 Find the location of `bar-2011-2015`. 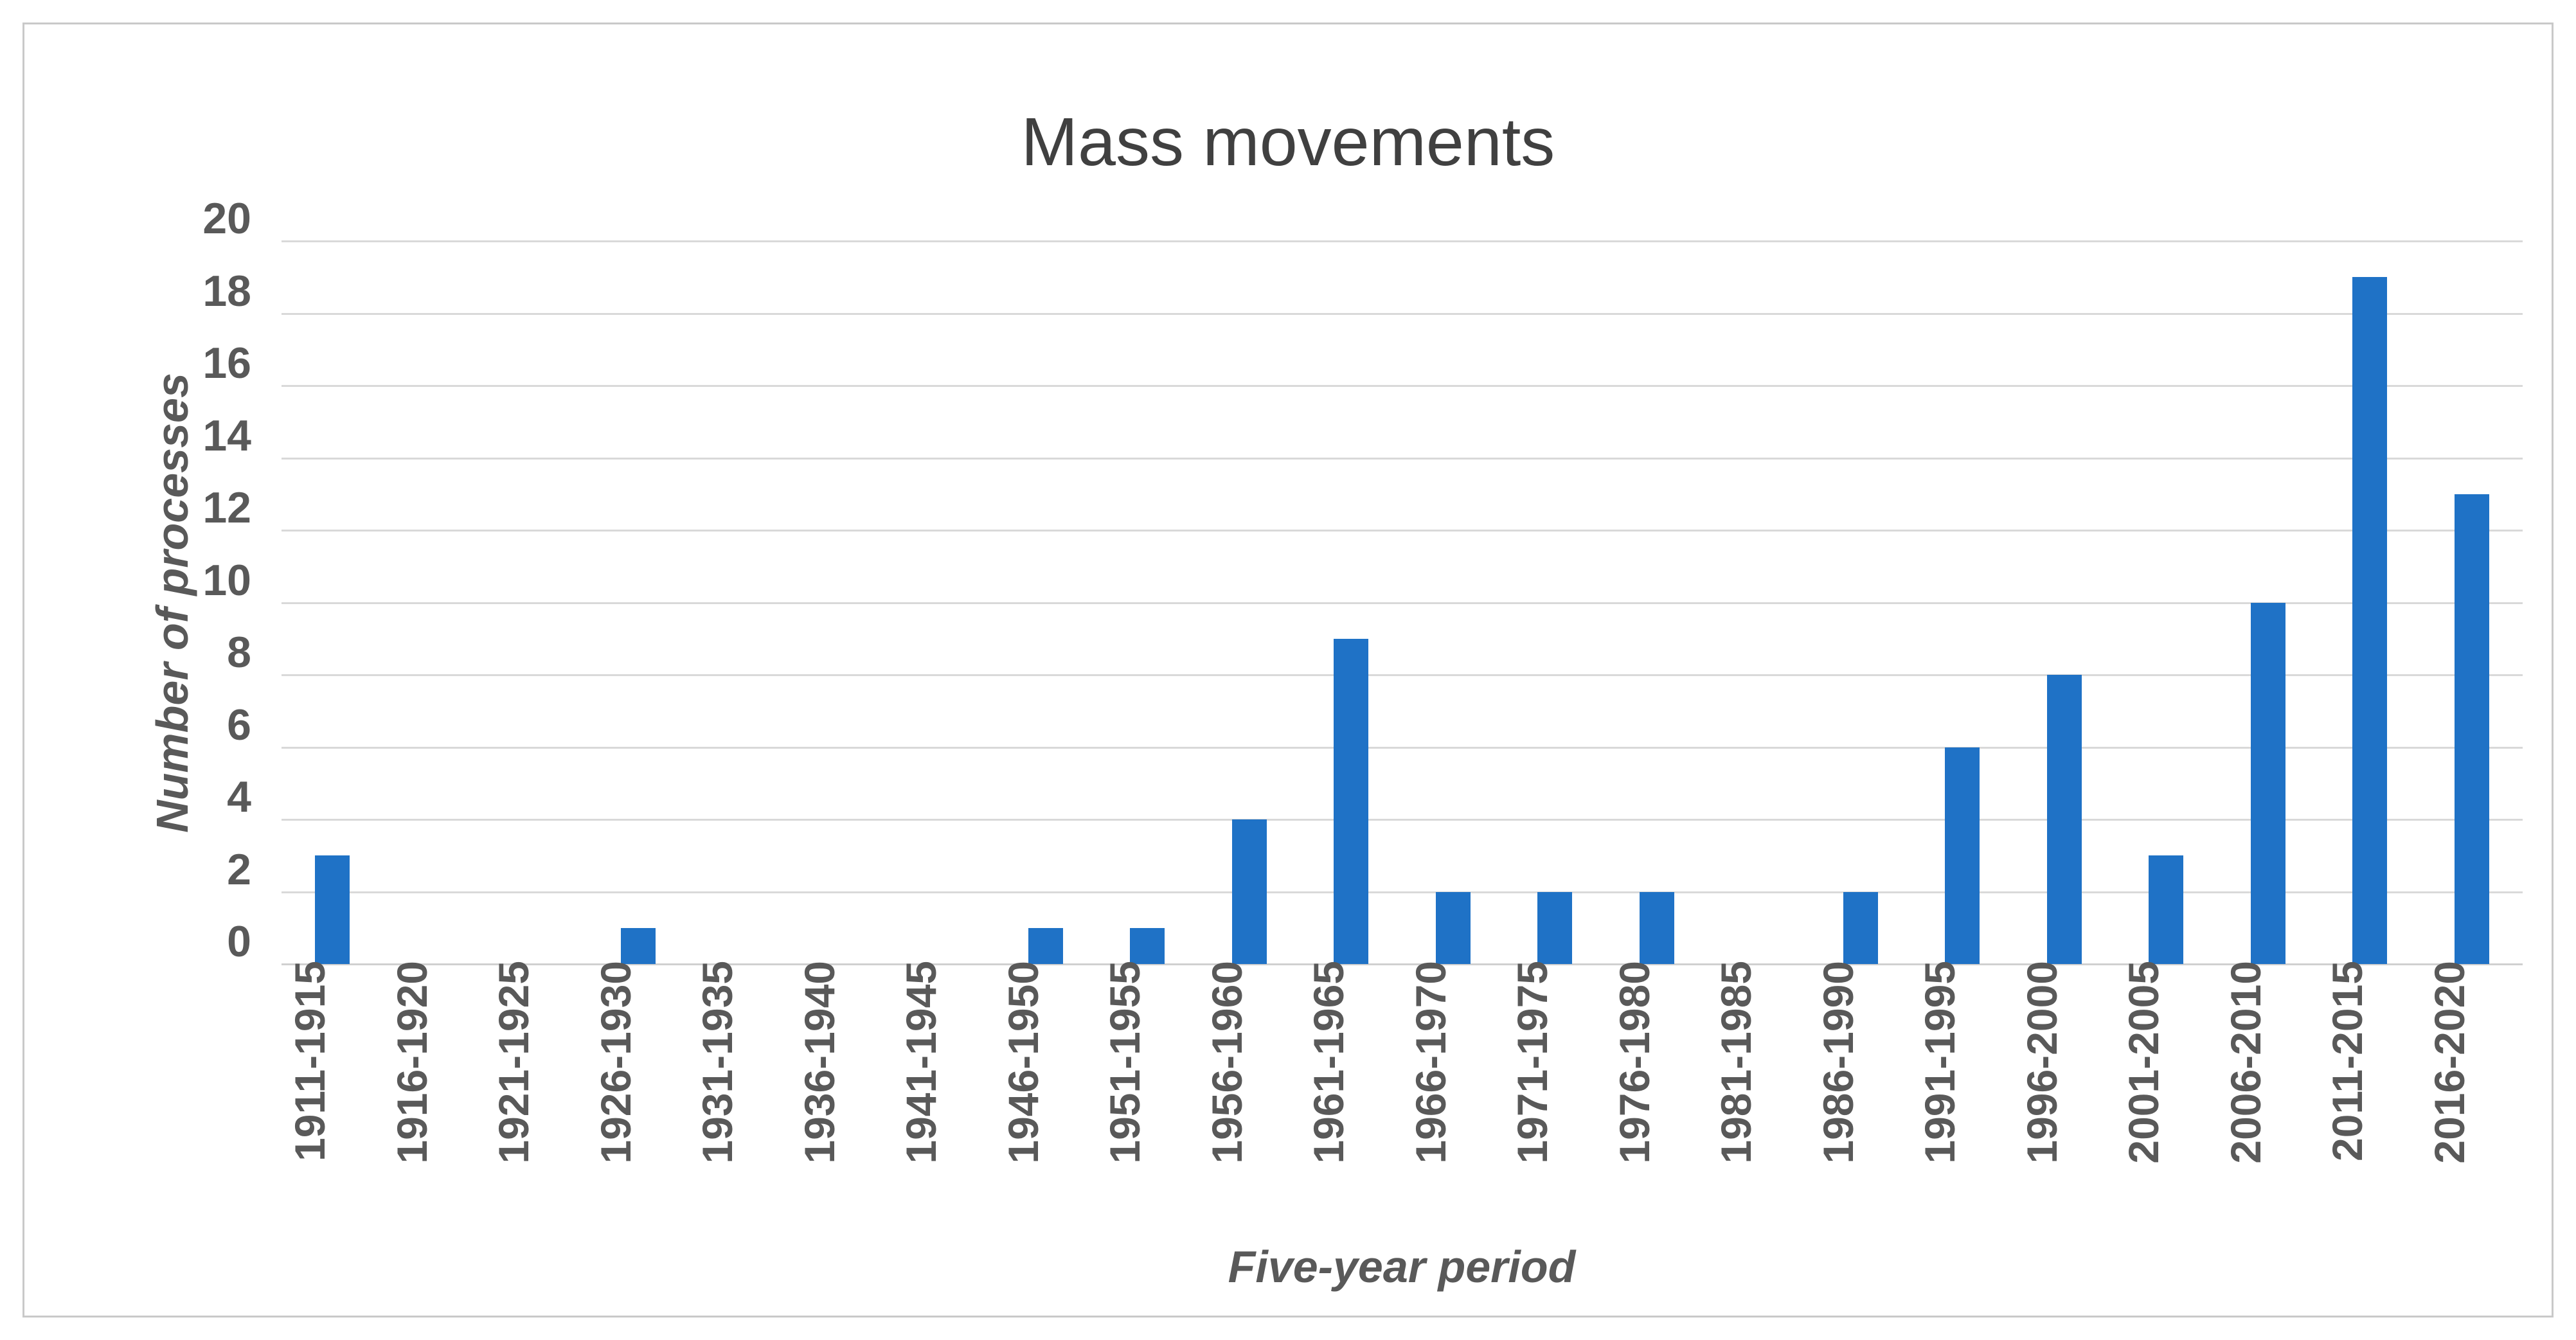

bar-2011-2015 is located at coordinates (2370, 621).